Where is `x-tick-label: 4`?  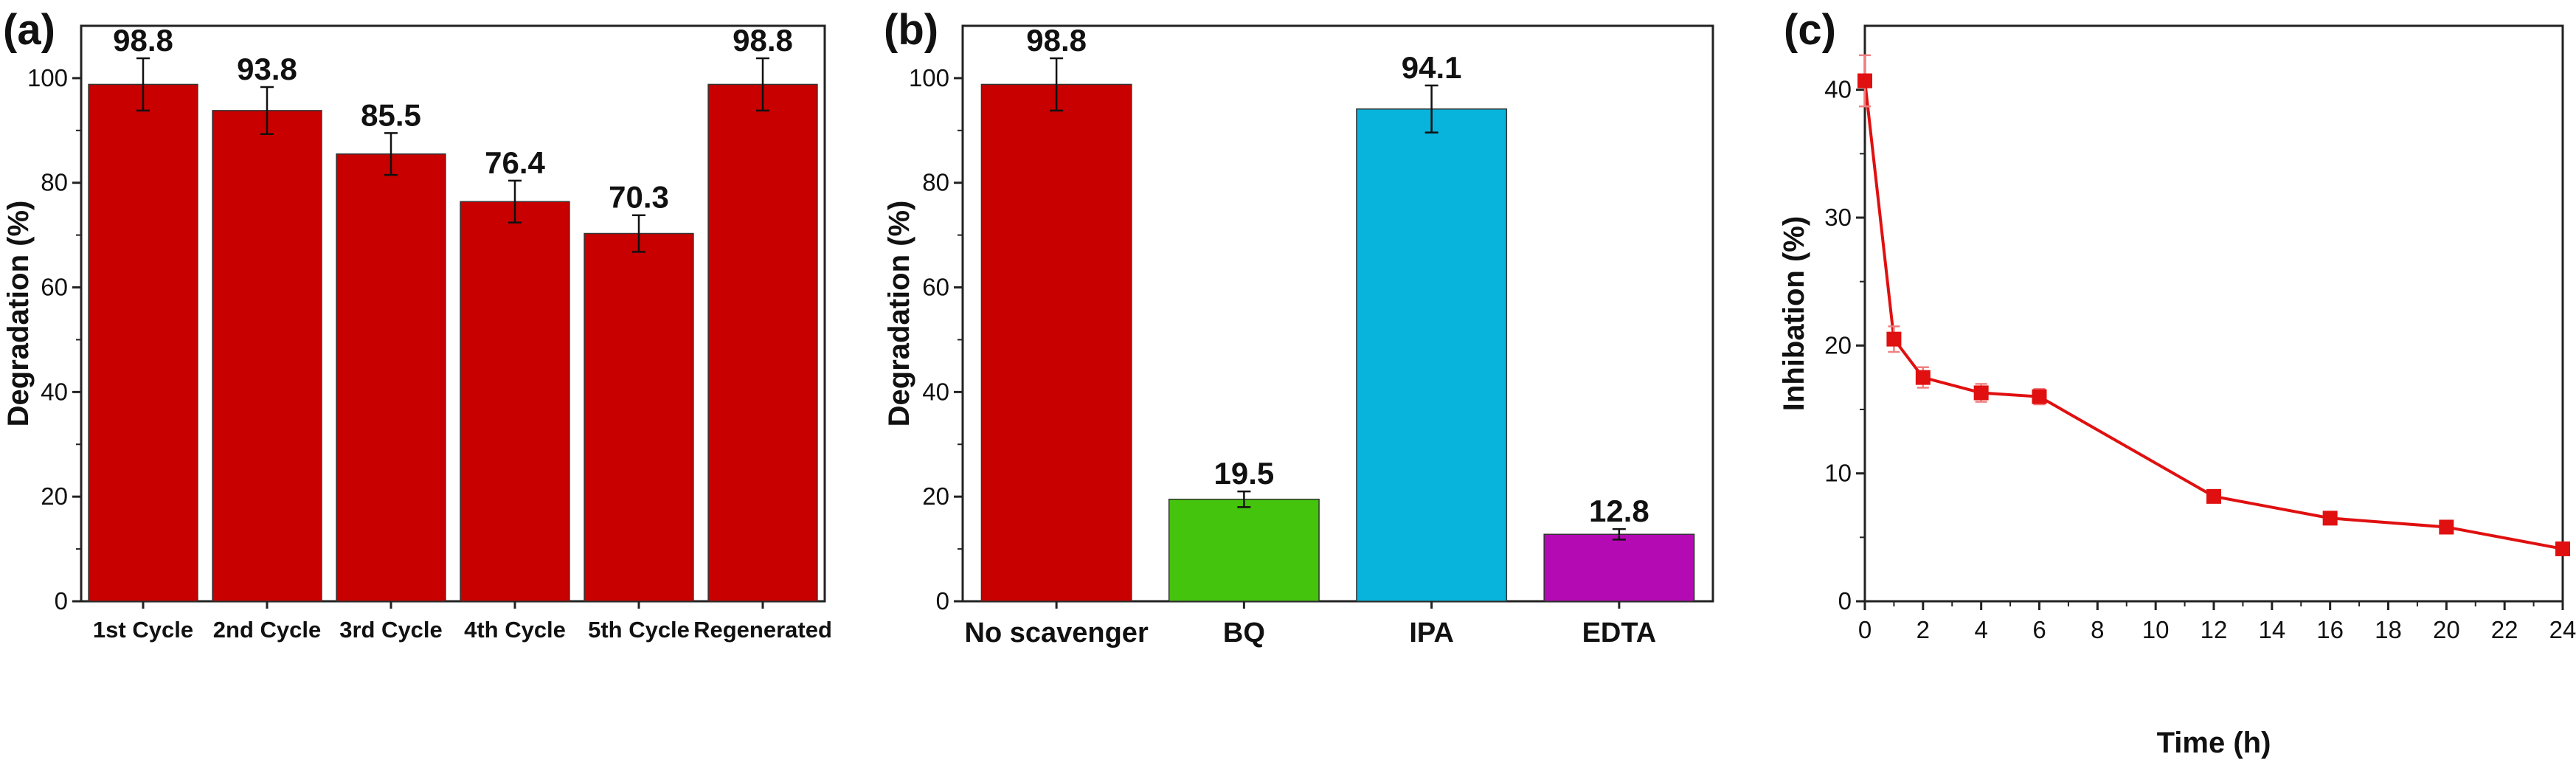
x-tick-label: 4 is located at coordinates (1981, 629).